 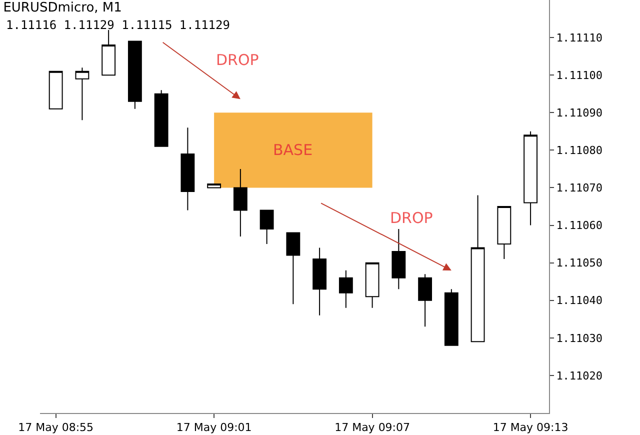 What do you see at coordinates (579, 37) in the screenshot?
I see `y-tick-label: 1.11110` at bounding box center [579, 37].